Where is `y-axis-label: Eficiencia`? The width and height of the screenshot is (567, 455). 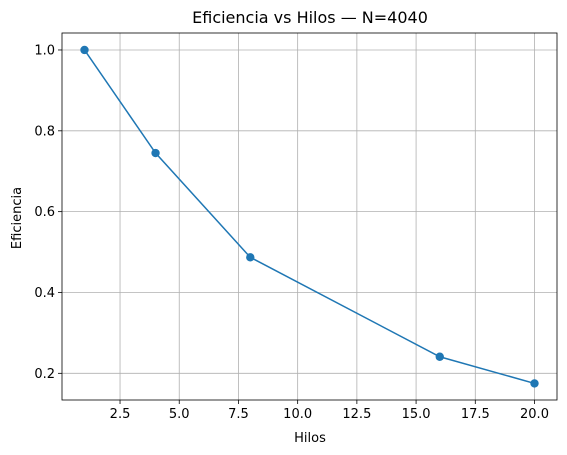
y-axis-label: Eficiencia is located at coordinates (17, 218).